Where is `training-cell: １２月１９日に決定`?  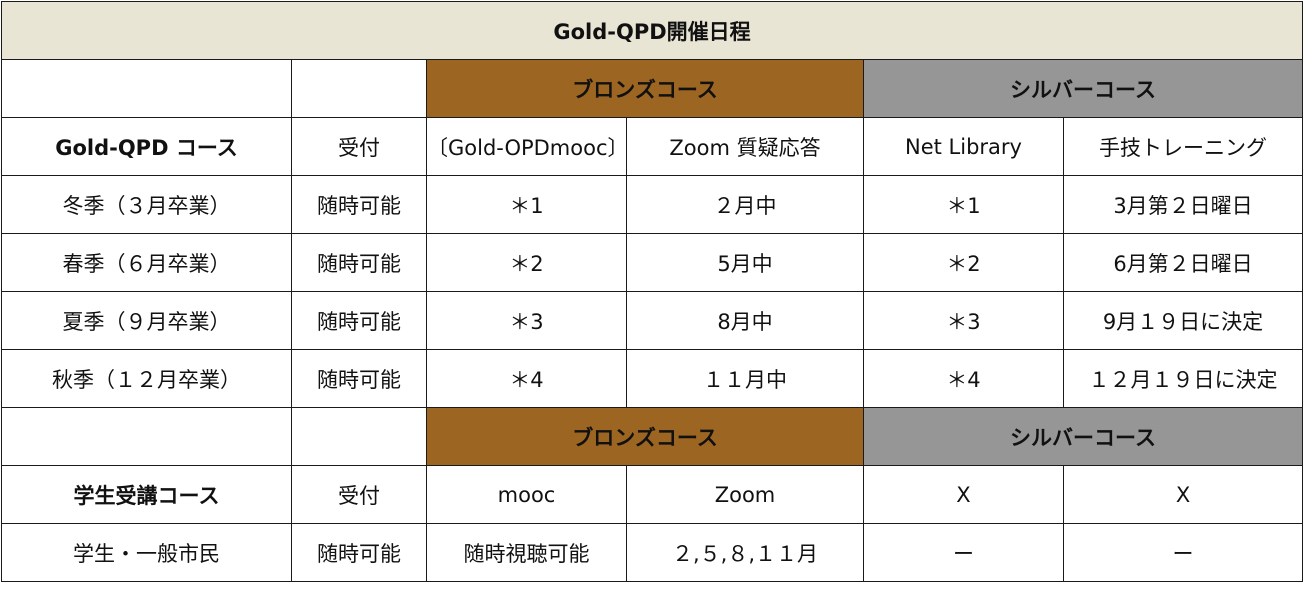
training-cell: １２月１９日に決定 is located at coordinates (1182, 378).